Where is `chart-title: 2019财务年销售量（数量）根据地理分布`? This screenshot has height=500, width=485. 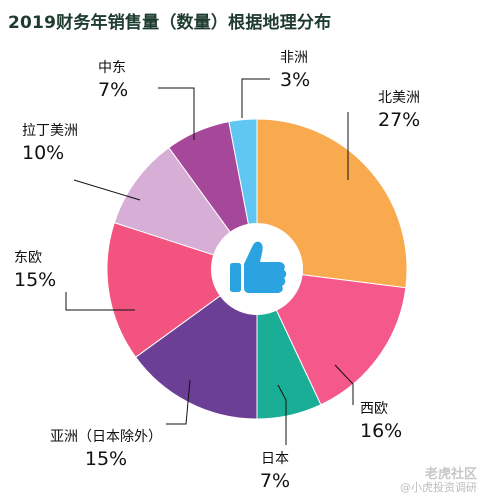
chart-title: 2019财务年销售量（数量）根据地理分布 is located at coordinates (170, 23).